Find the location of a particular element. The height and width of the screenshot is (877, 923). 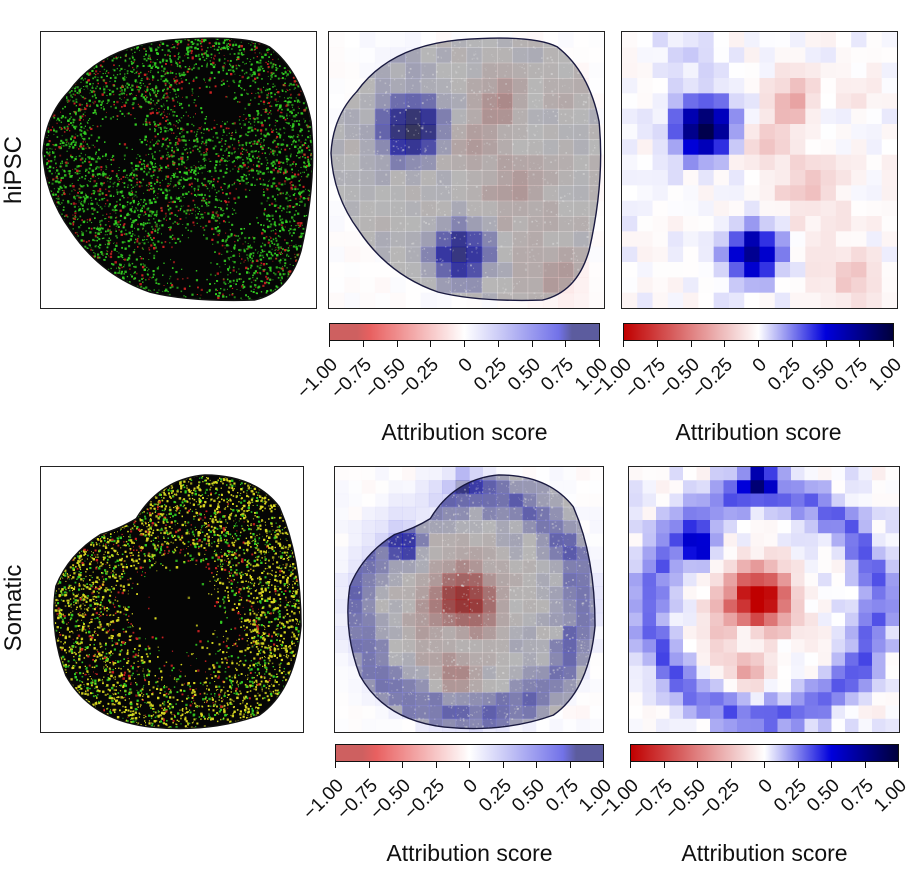

hipsc-microscopy-image is located at coordinates (178, 170).